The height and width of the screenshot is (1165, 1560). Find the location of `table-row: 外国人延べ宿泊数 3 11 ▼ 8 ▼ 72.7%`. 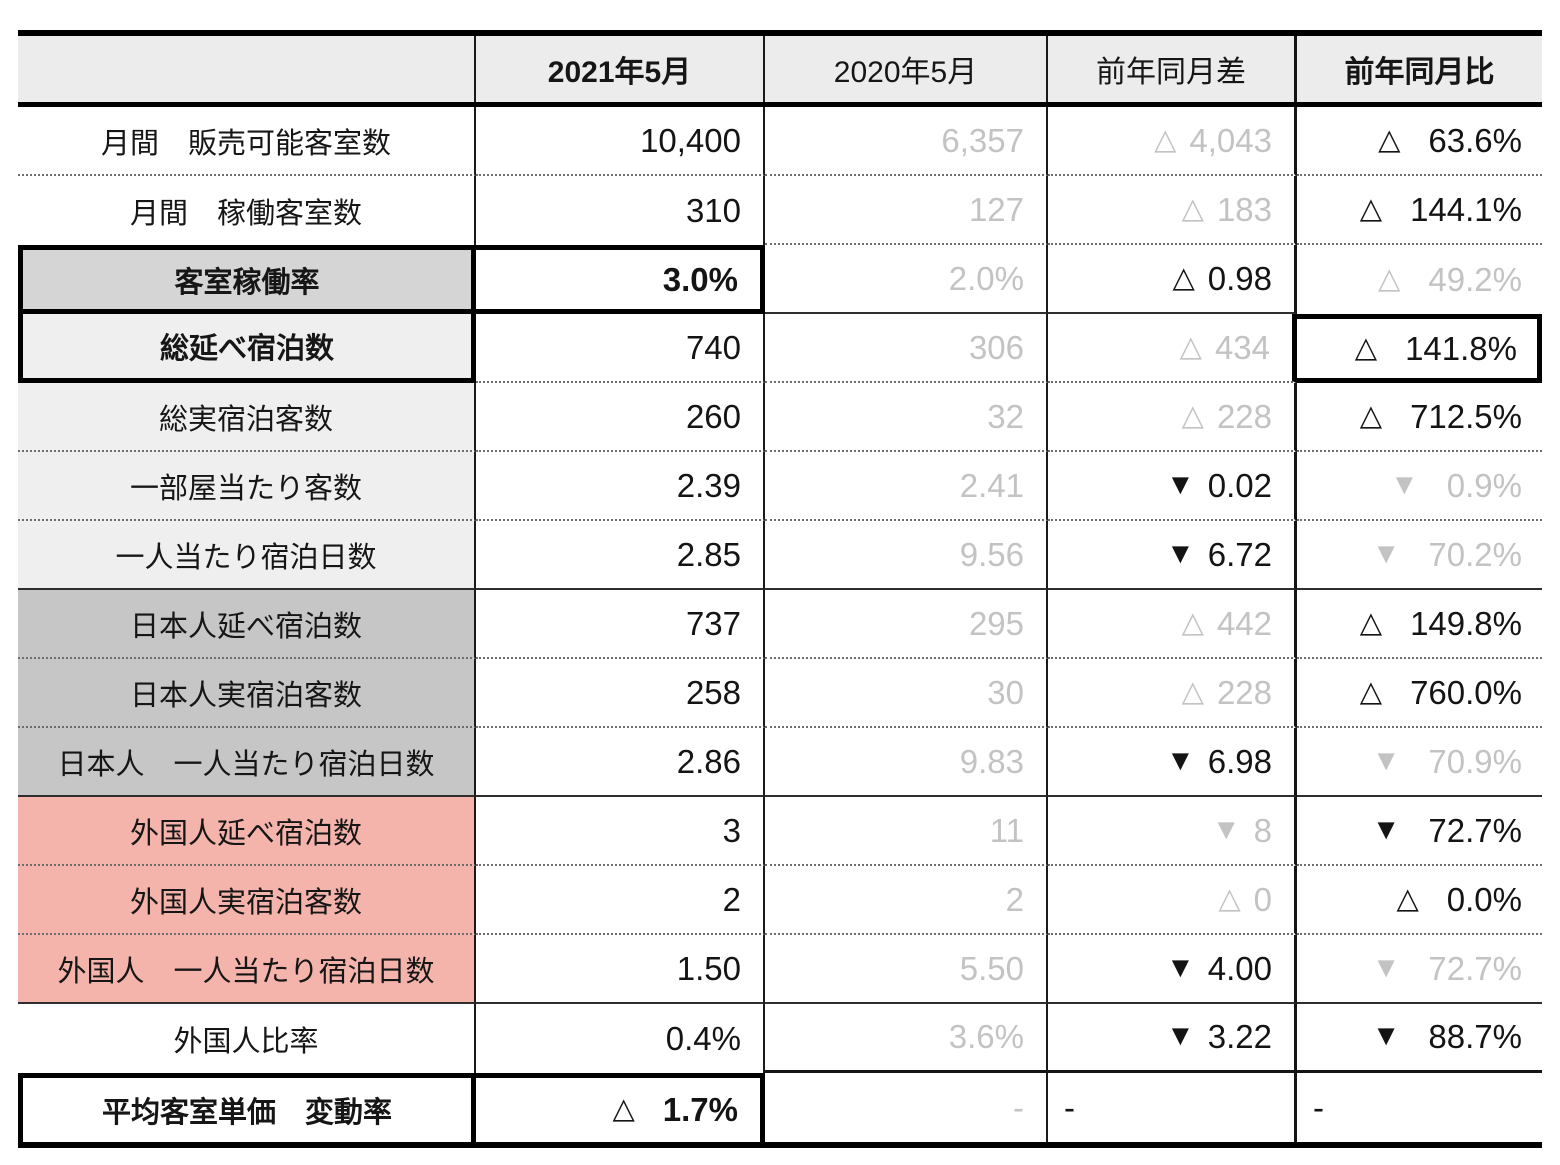

table-row: 外国人延べ宿泊数 3 11 ▼ 8 ▼ 72.7% is located at coordinates (780, 831).